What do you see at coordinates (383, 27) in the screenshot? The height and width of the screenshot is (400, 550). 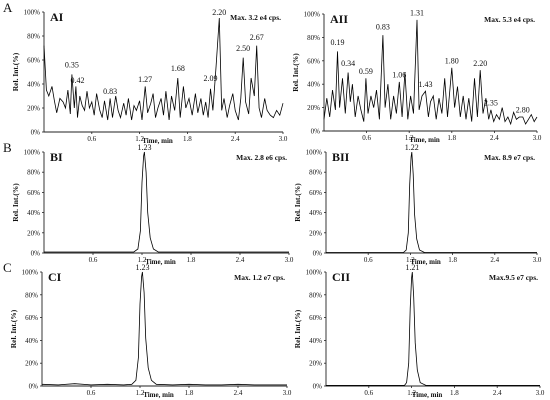 I see `peak-label: 0.83` at bounding box center [383, 27].